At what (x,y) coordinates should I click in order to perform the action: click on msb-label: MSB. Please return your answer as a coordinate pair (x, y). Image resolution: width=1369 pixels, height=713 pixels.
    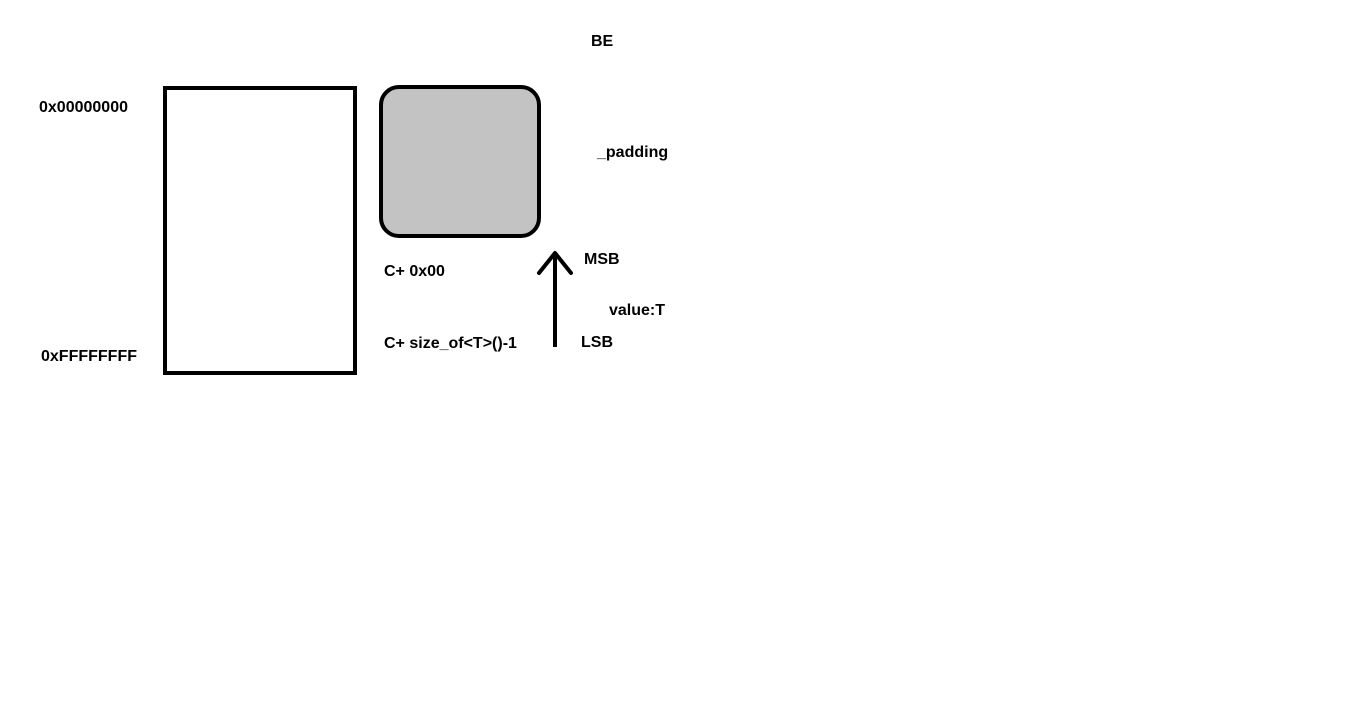
    Looking at the image, I should click on (602, 259).